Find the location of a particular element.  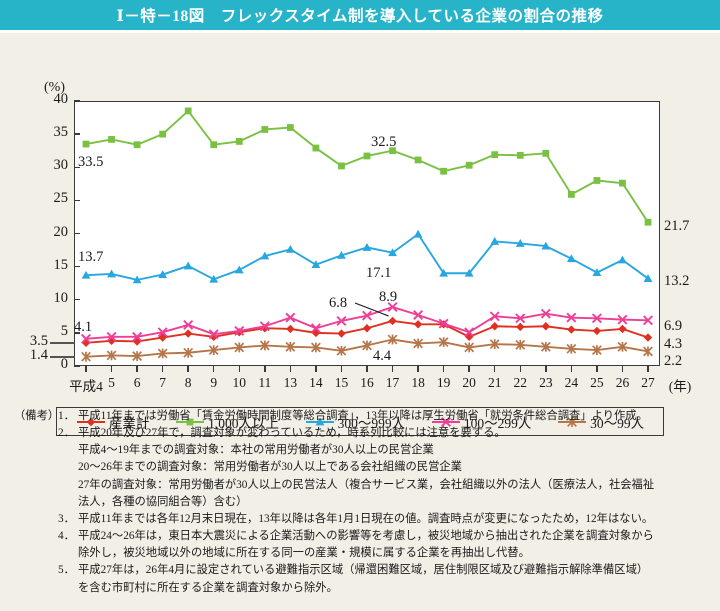

x-axis-tick-label-20: 20 is located at coordinates (469, 382).